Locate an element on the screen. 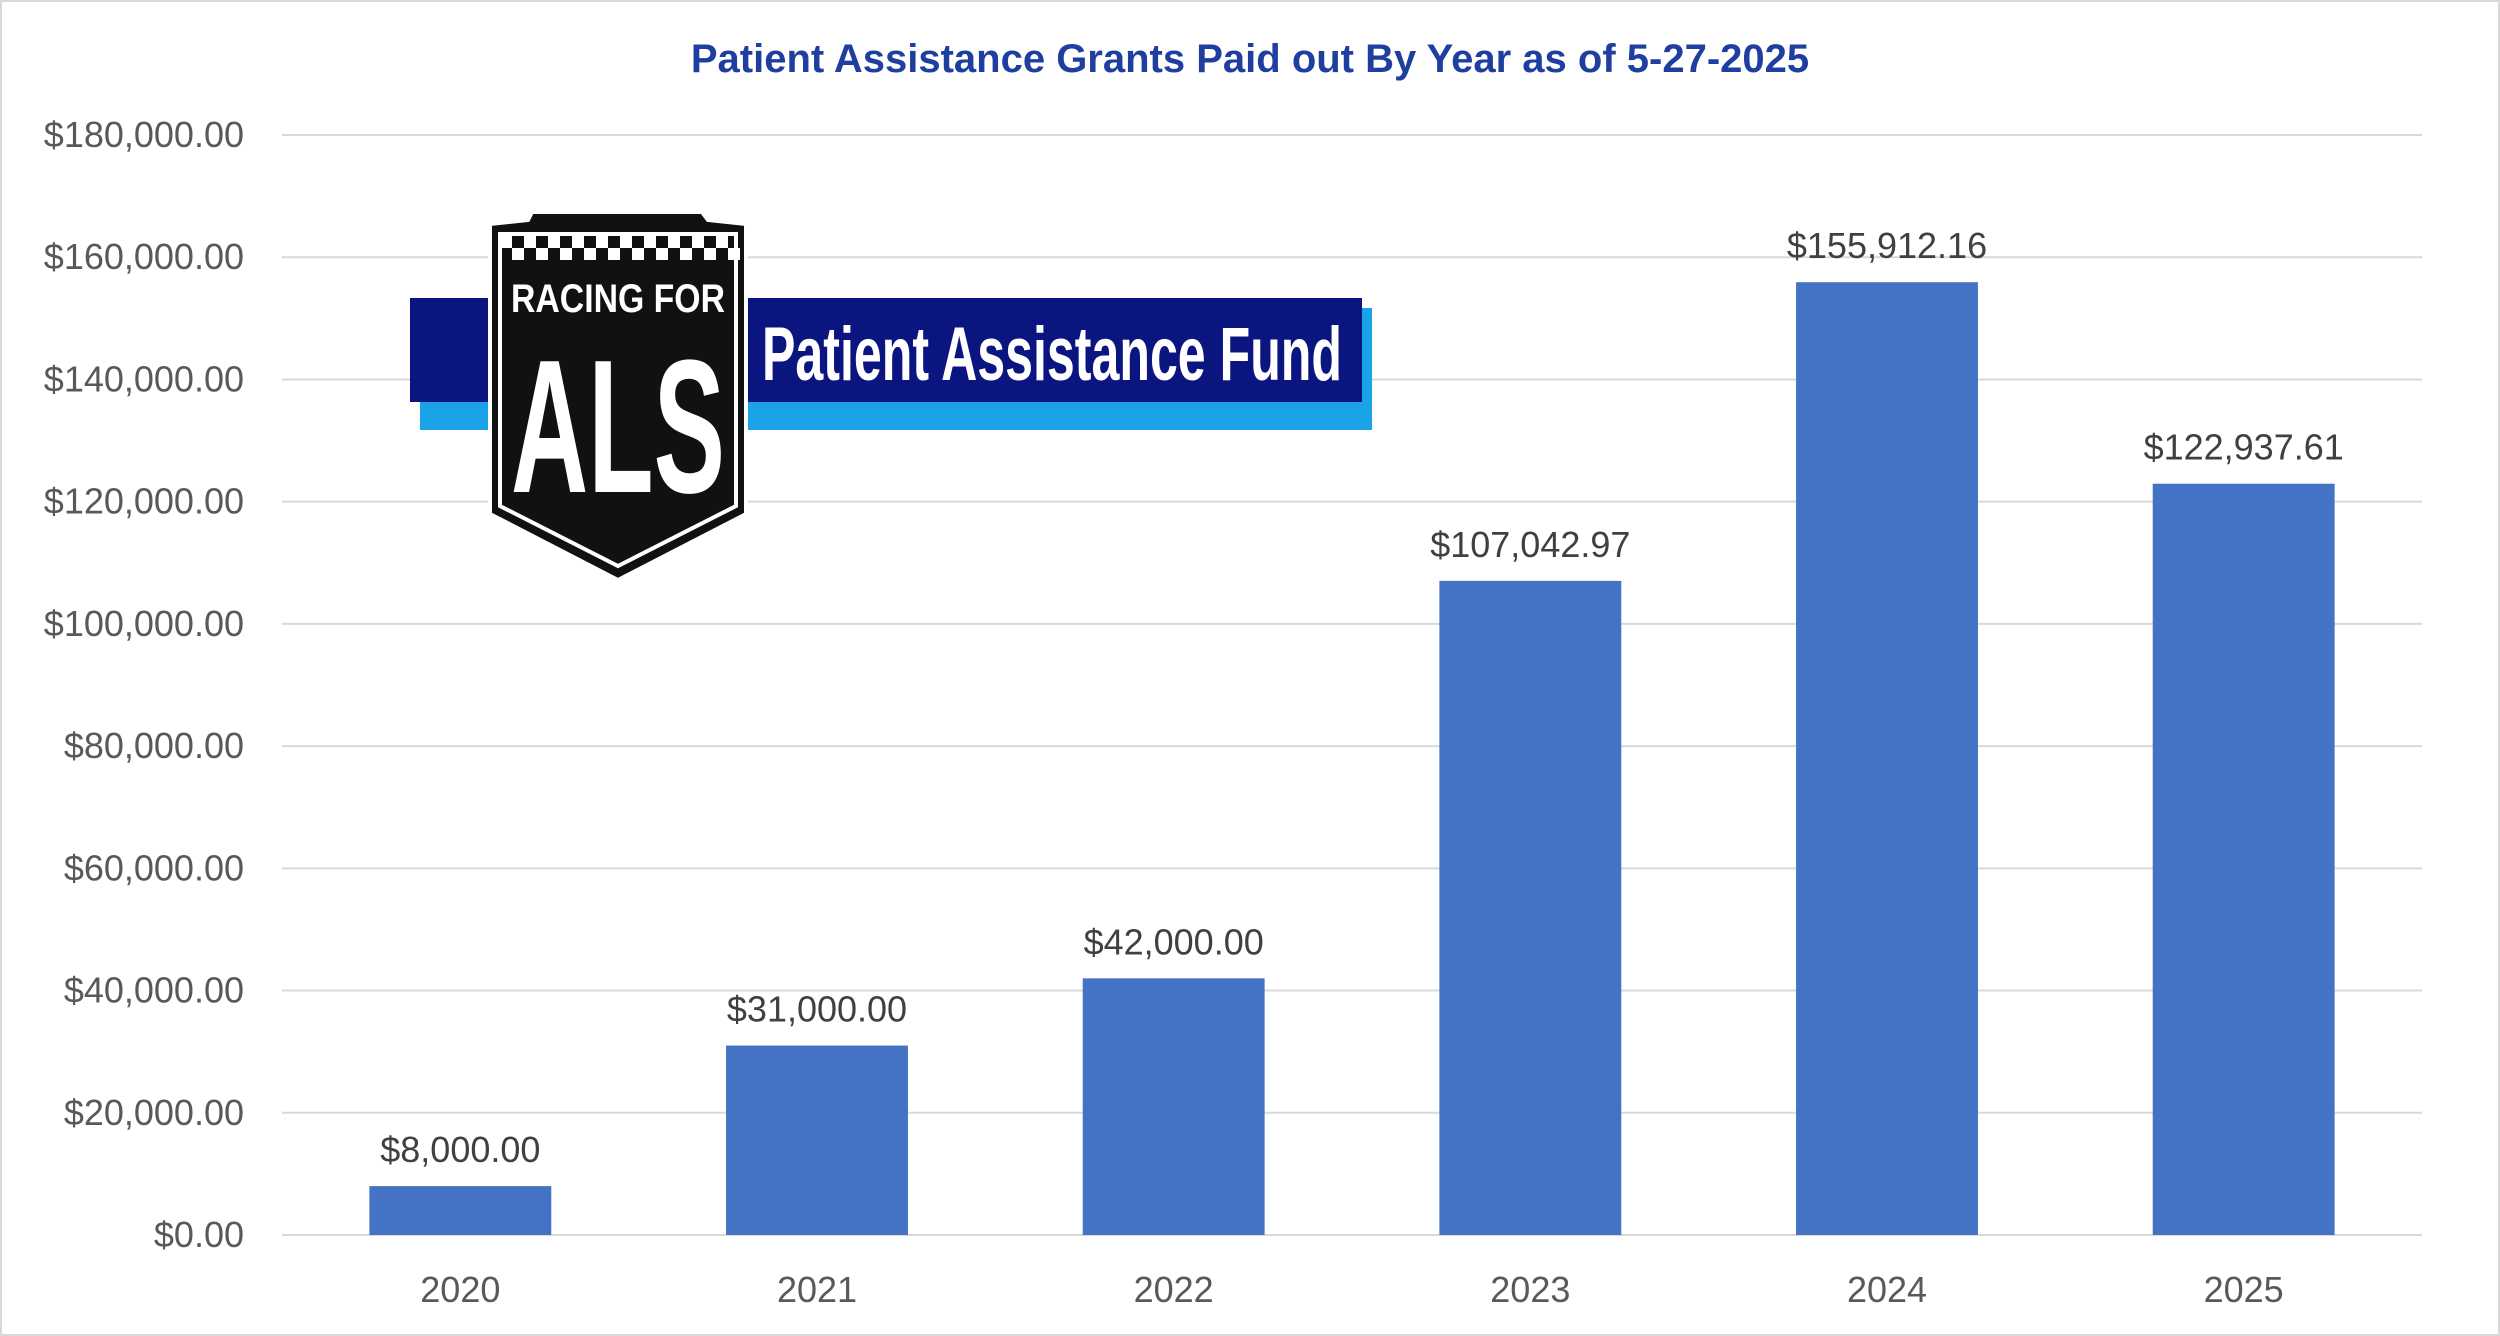 The height and width of the screenshot is (1336, 2500). data-label-2021: $31,000.00 is located at coordinates (817, 1009).